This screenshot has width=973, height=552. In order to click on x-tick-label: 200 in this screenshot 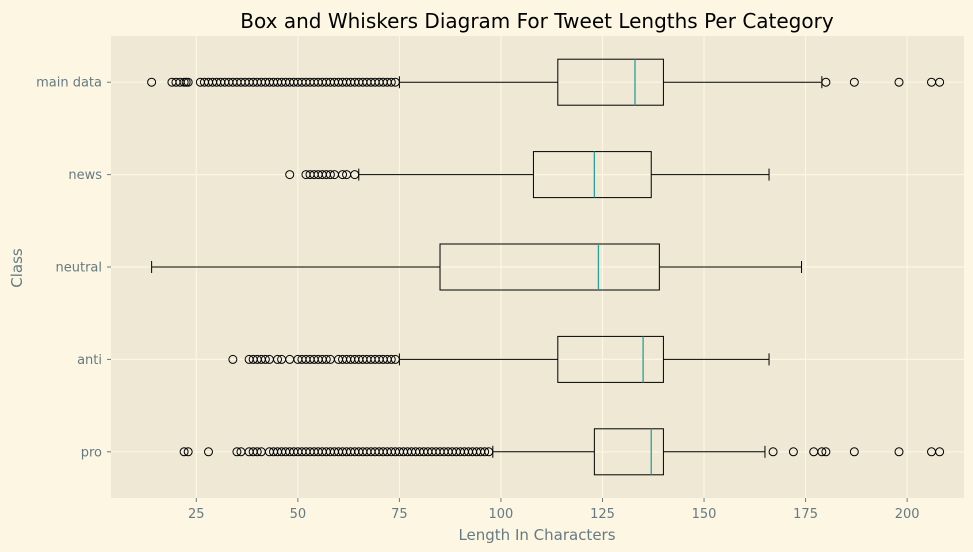, I will do `click(907, 514)`.